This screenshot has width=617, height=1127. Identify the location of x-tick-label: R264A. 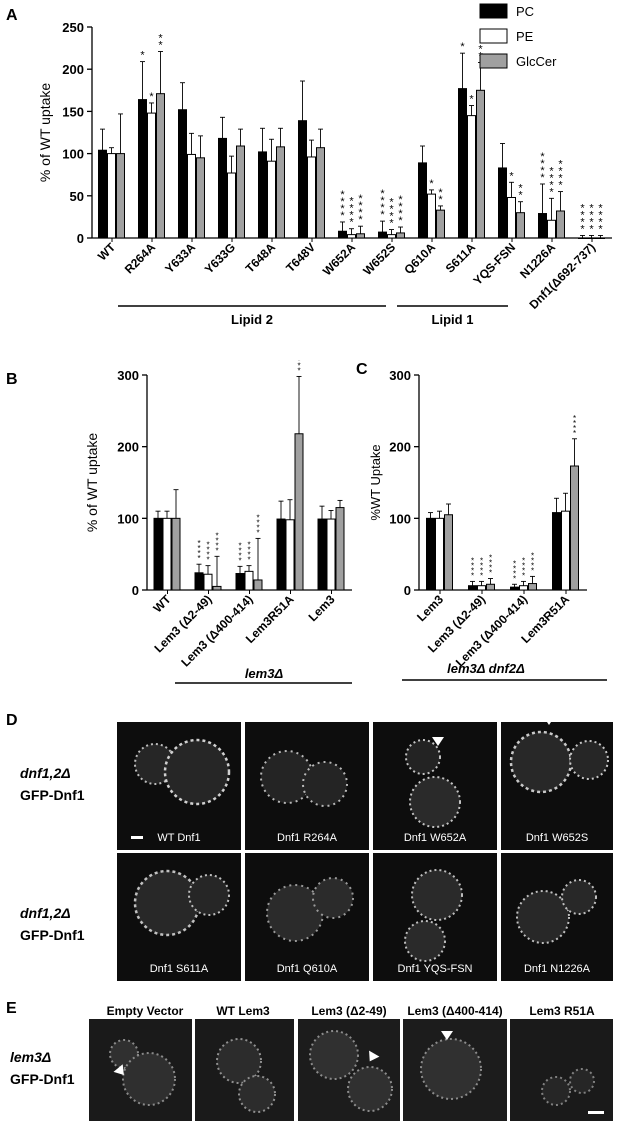
(140, 258).